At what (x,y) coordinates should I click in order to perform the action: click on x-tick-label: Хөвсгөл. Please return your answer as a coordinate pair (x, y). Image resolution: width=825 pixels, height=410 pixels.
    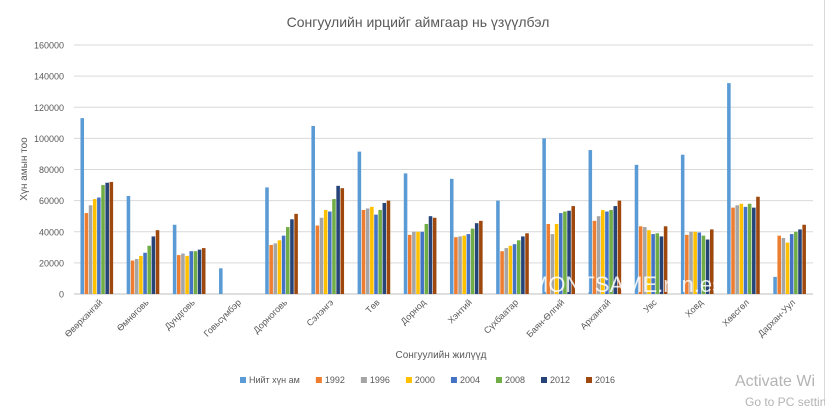
    Looking at the image, I should click on (735, 312).